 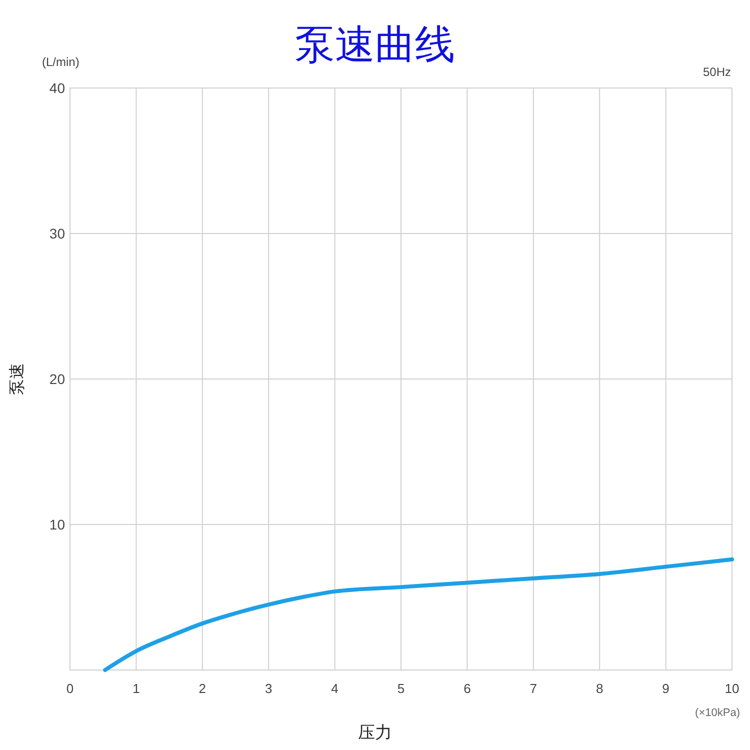 I want to click on text: (L/min), so click(x=61, y=62).